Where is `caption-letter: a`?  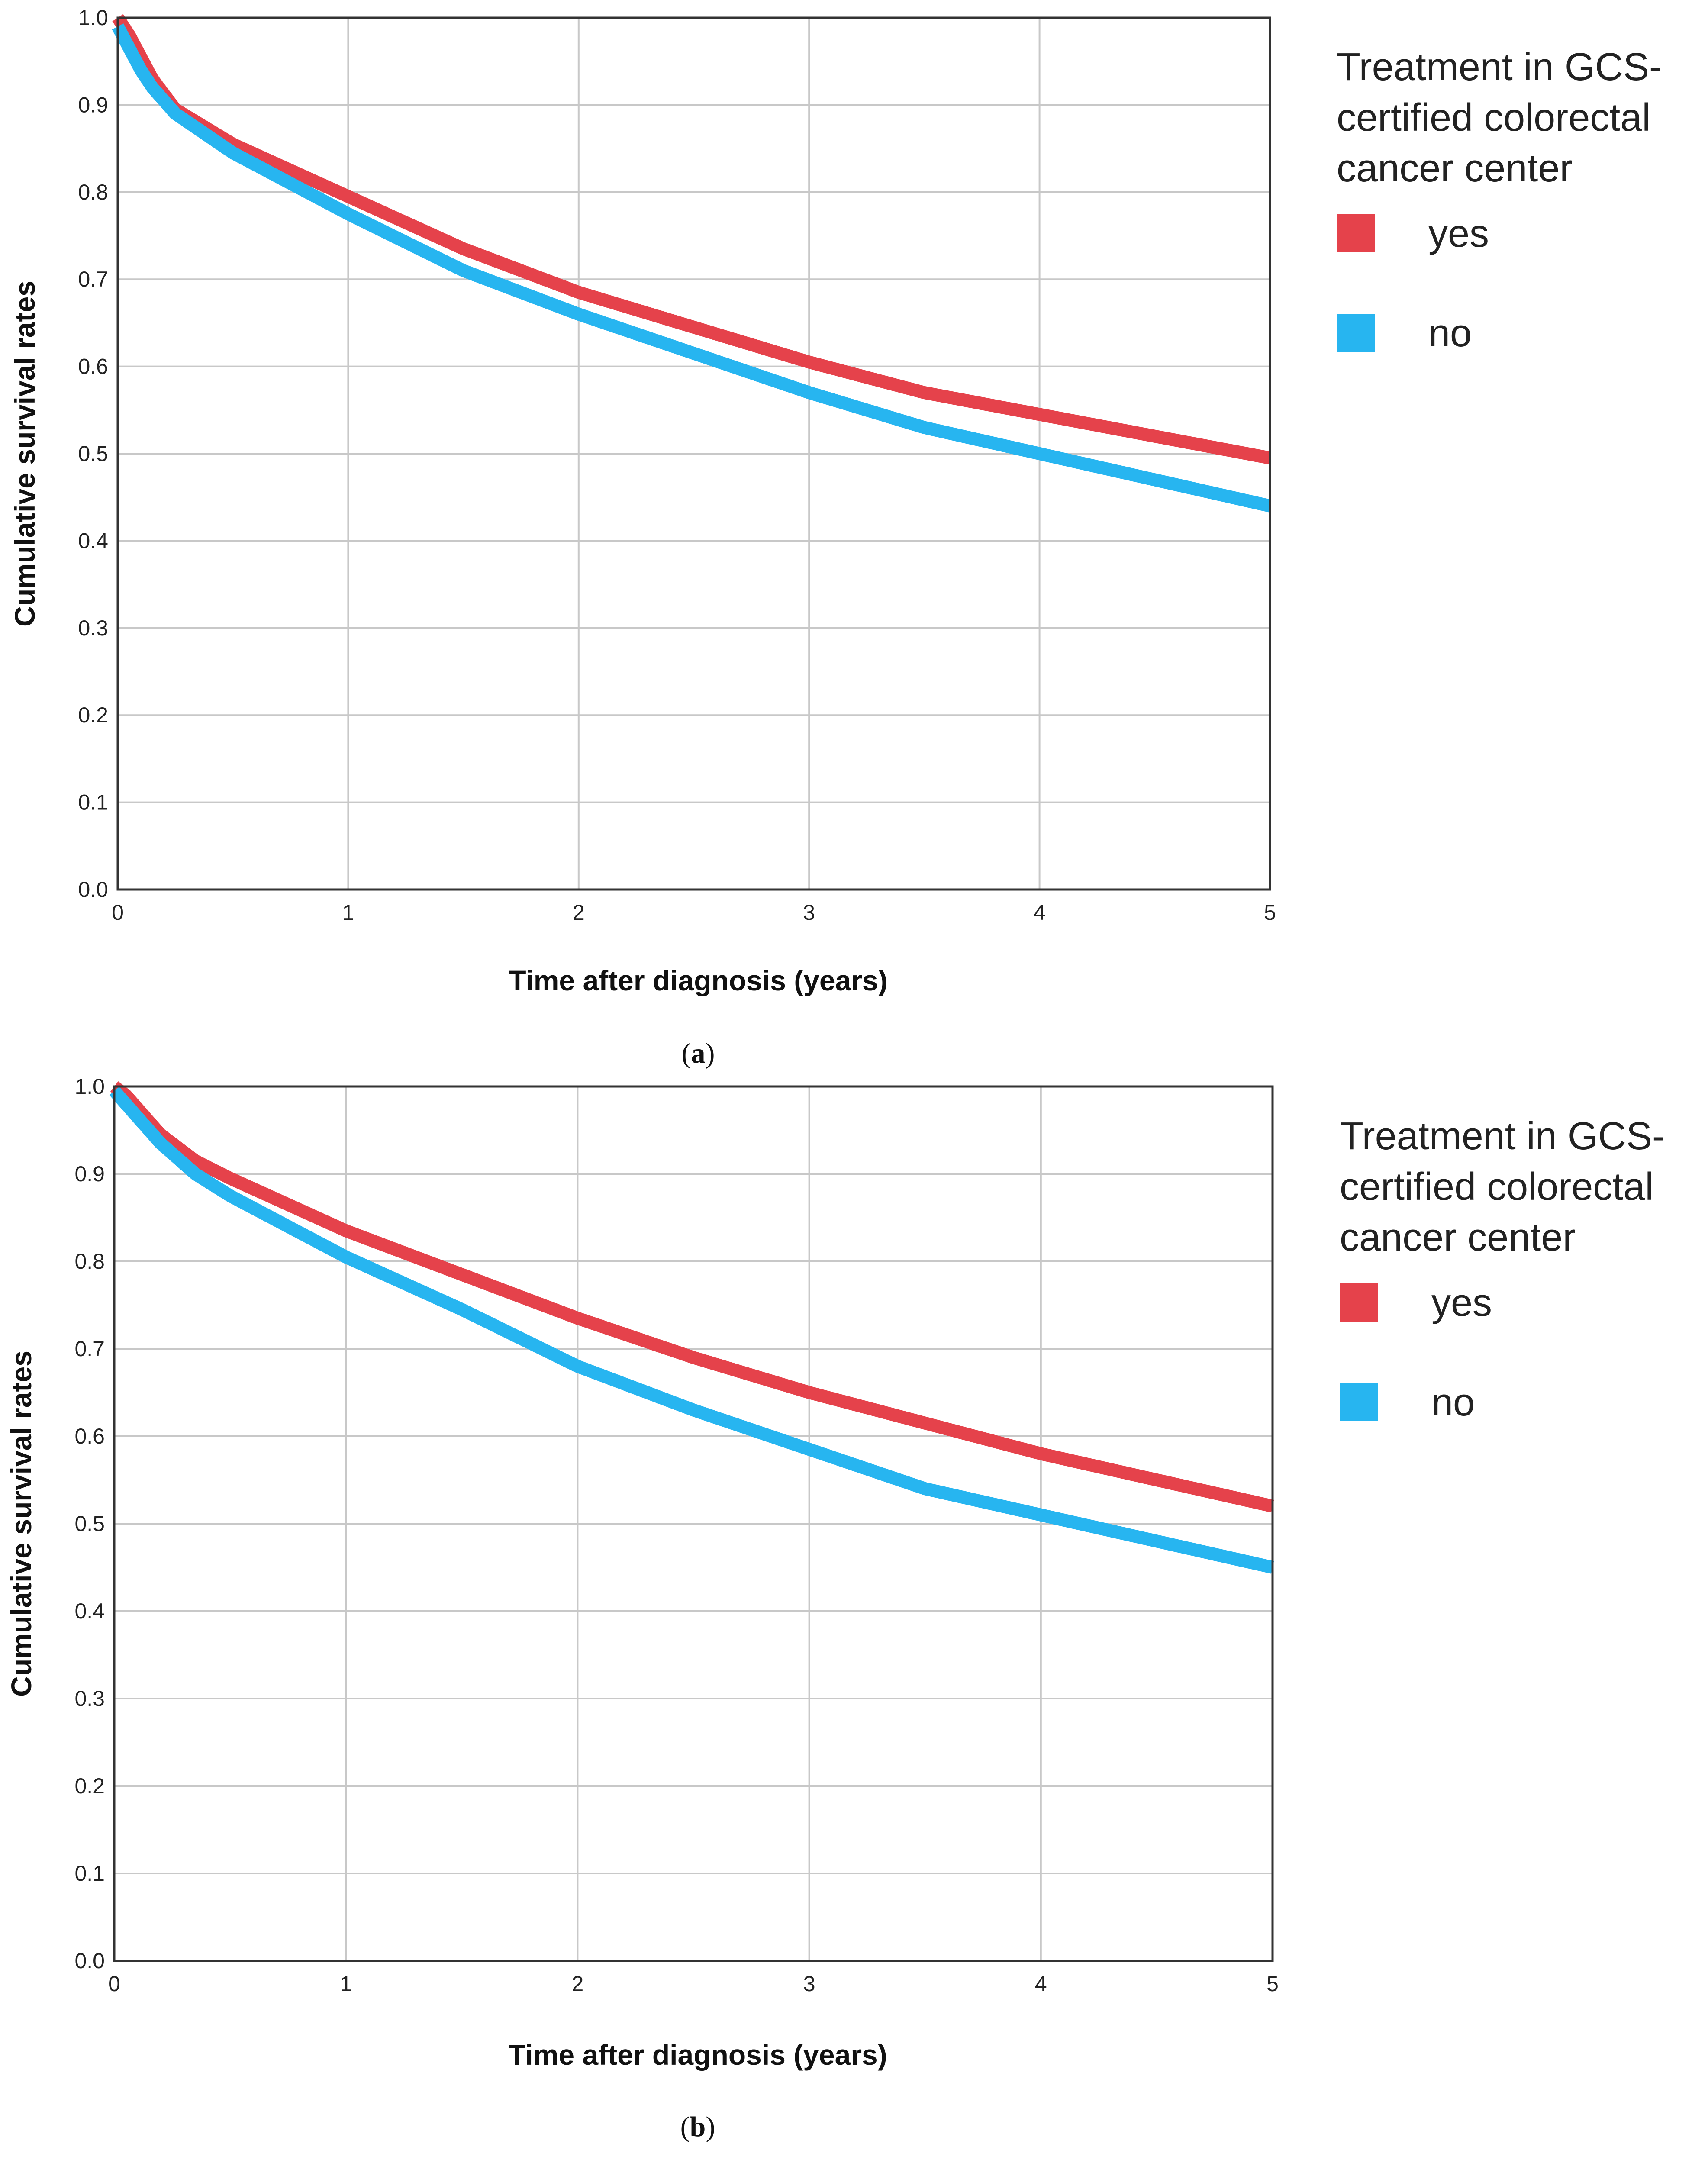 caption-letter: a is located at coordinates (698, 1053).